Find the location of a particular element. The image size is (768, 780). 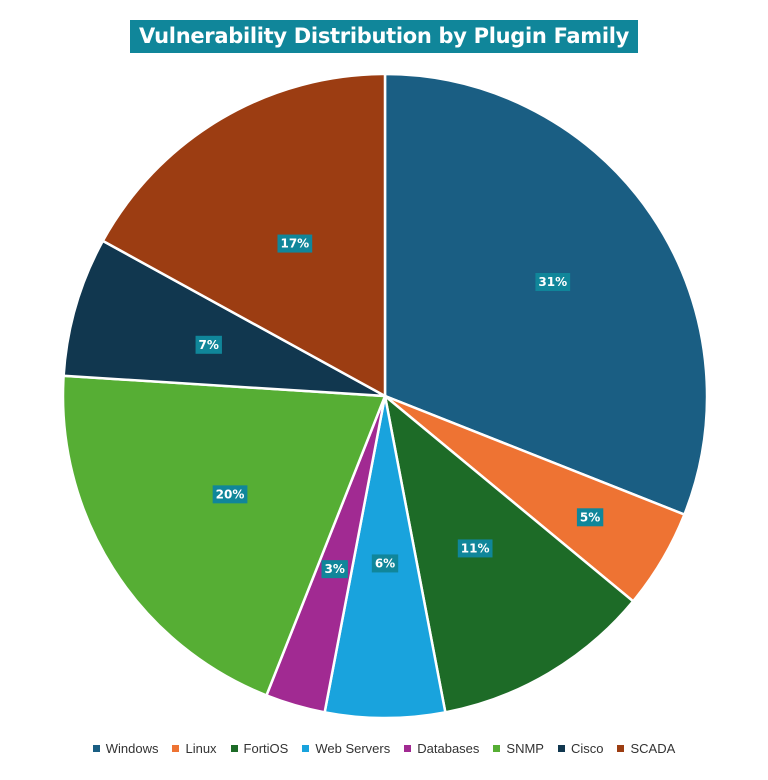

data-label-windows: 31% is located at coordinates (553, 281).